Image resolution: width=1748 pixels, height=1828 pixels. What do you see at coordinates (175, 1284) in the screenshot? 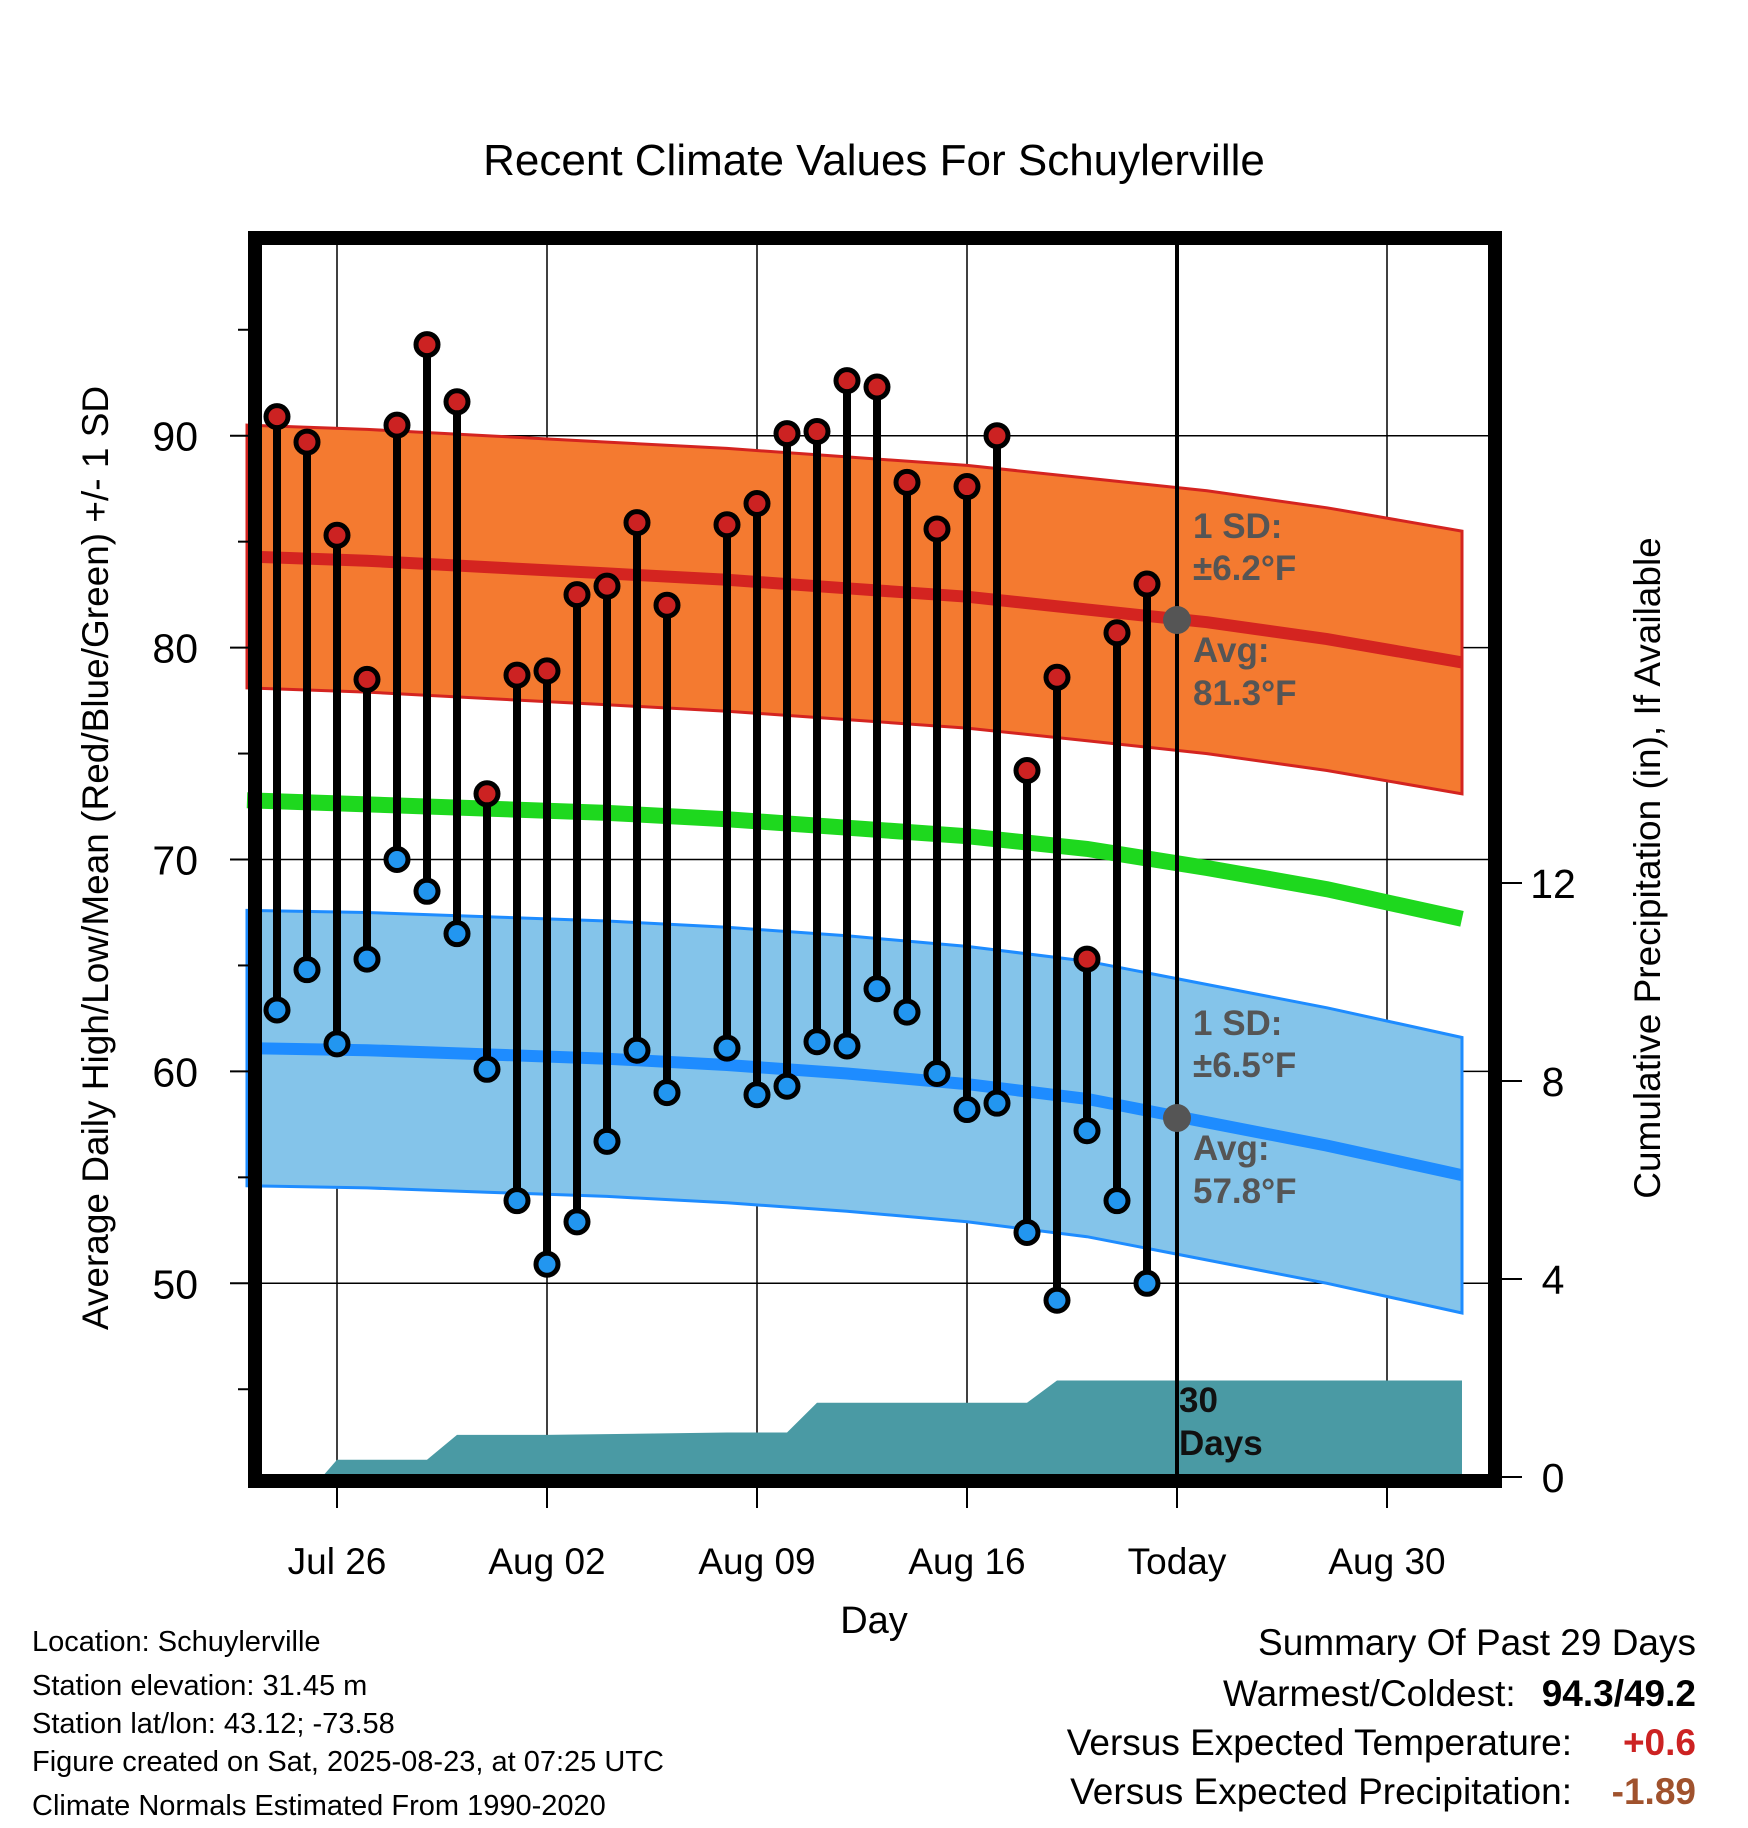
I see `y-tick-label: 50` at bounding box center [175, 1284].